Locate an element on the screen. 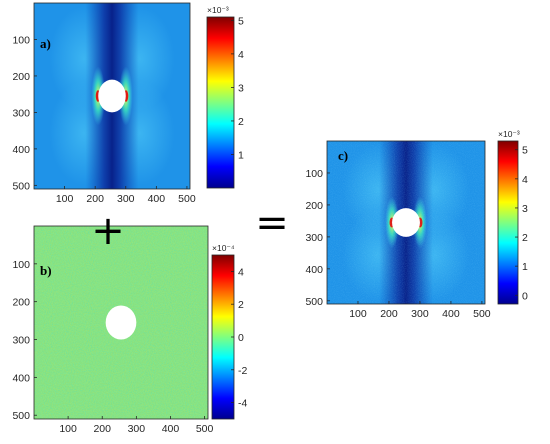 The image size is (550, 444). panel-label: c) is located at coordinates (343, 155).